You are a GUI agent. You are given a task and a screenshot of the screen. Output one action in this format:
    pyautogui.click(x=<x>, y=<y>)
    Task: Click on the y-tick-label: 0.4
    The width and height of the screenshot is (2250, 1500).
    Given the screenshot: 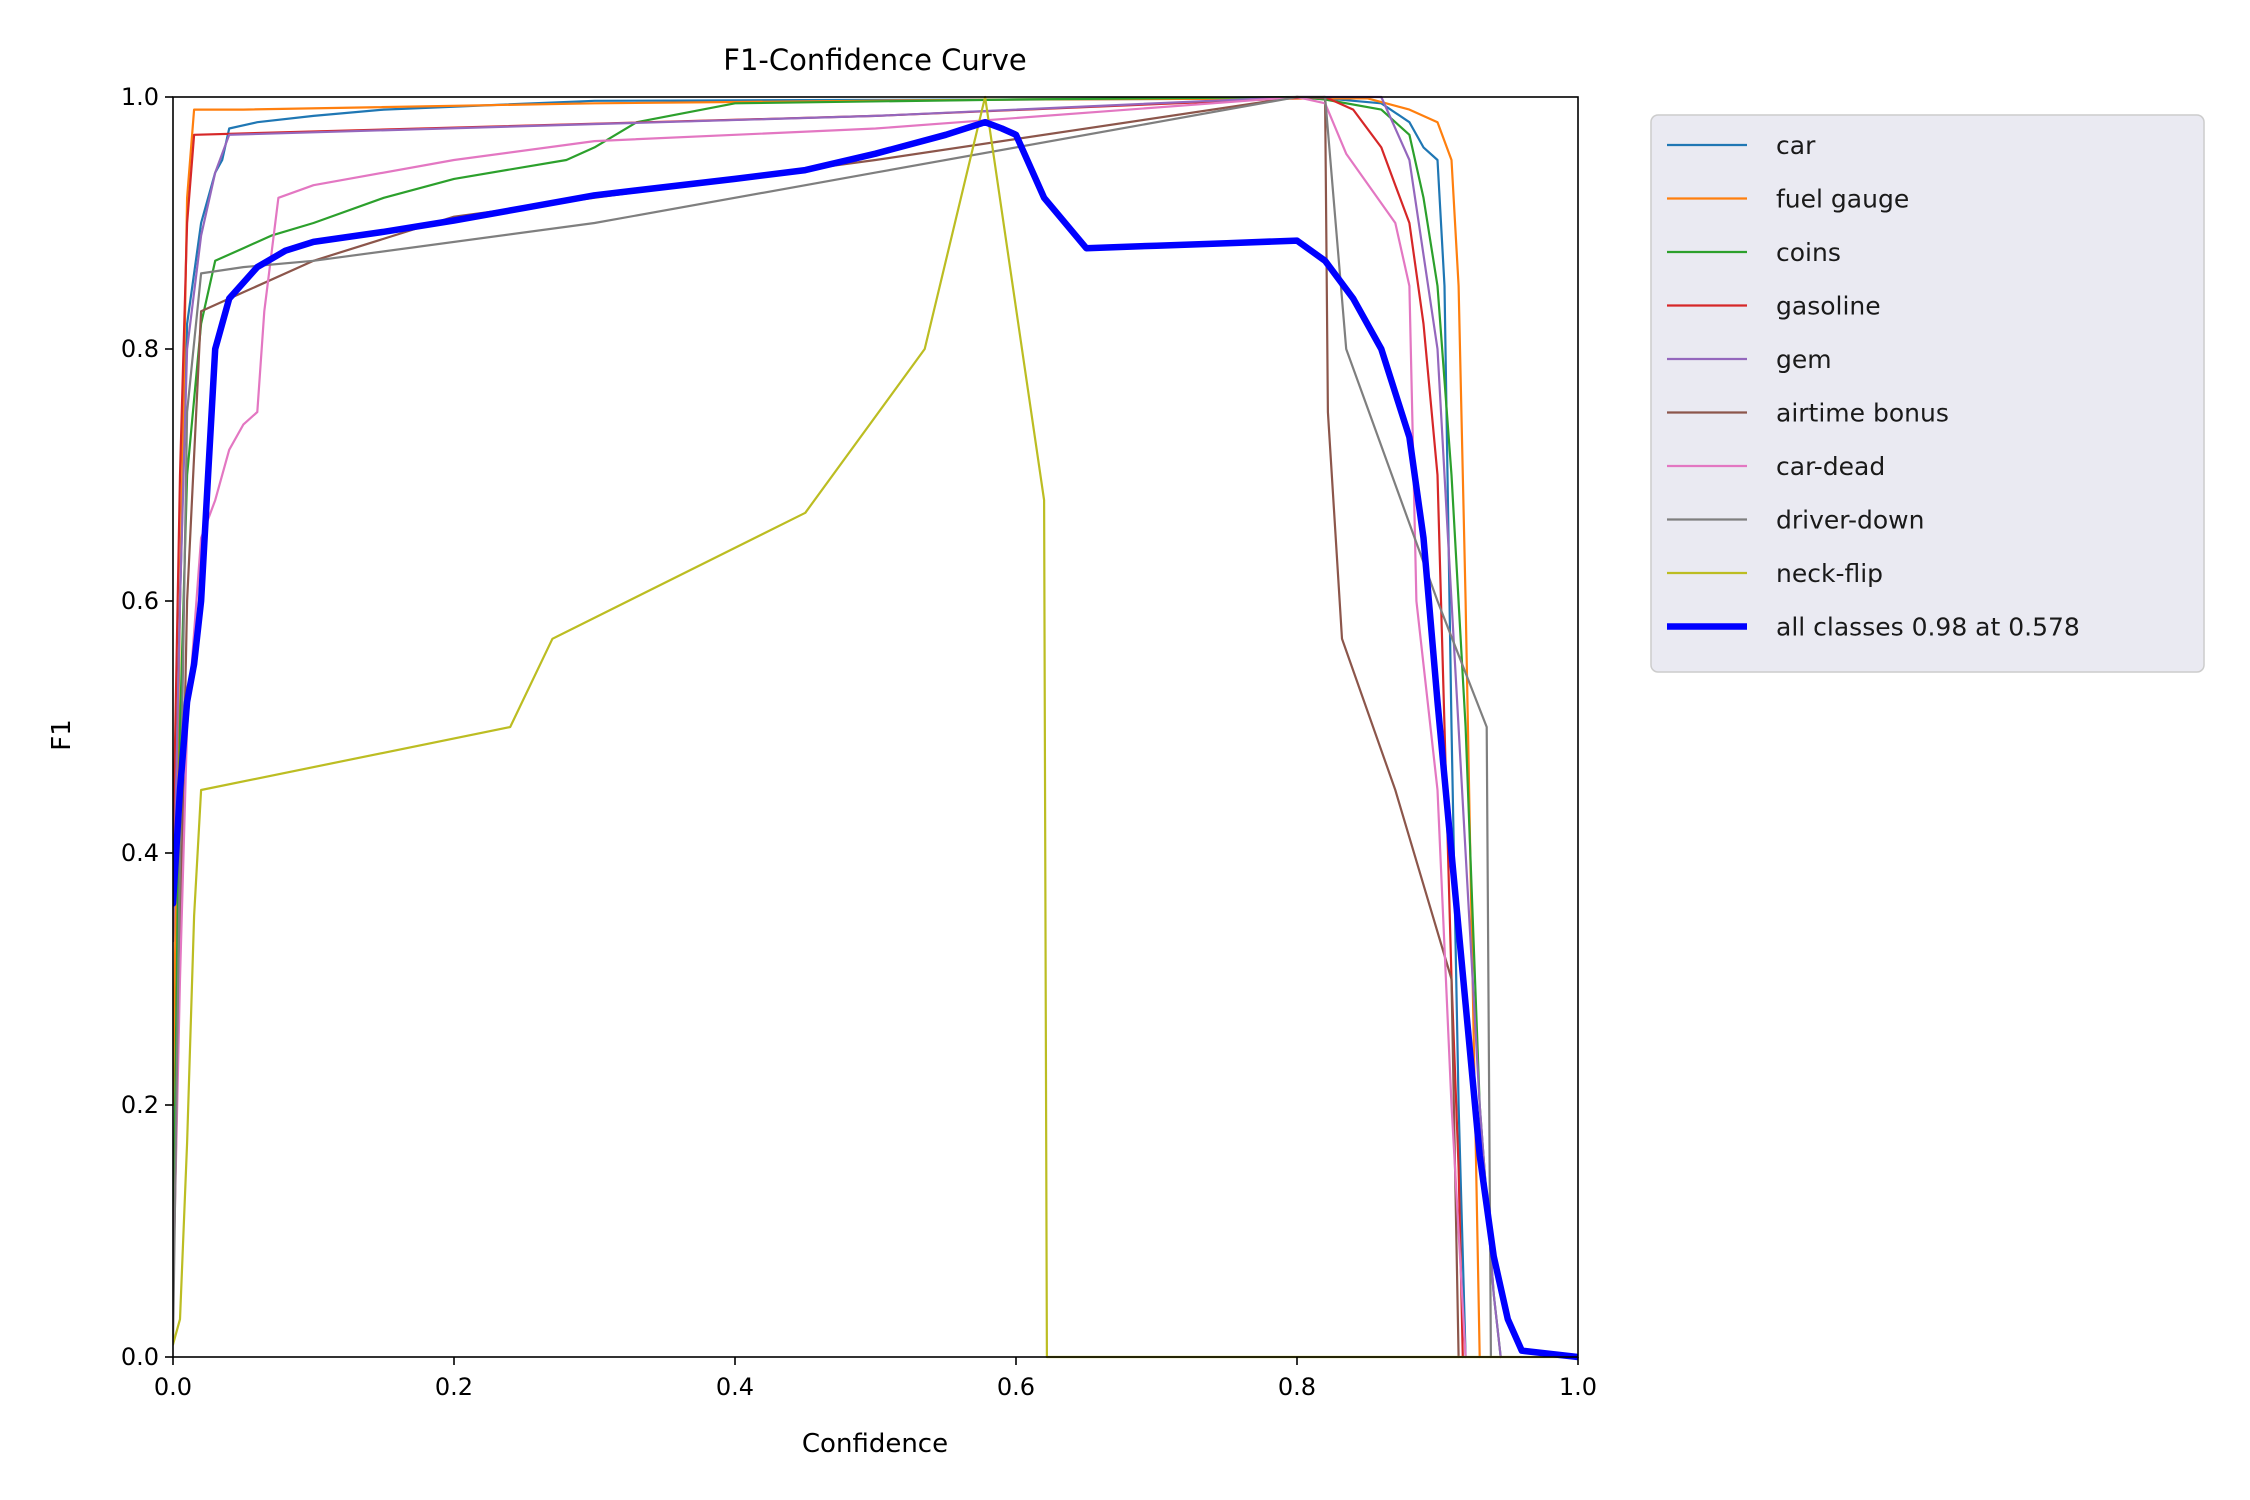 What is the action you would take?
    pyautogui.click(x=140, y=853)
    